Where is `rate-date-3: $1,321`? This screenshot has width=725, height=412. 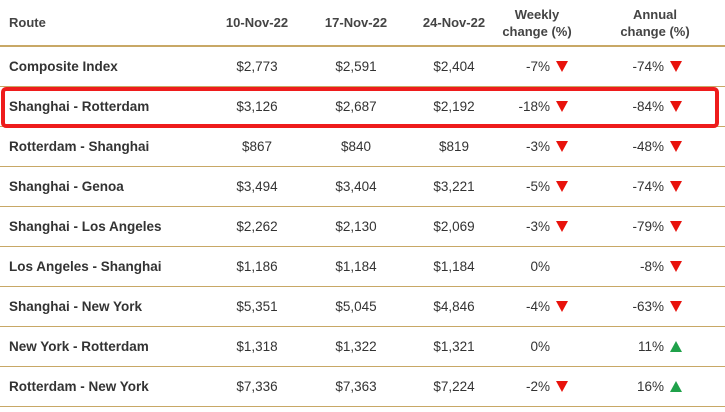 rate-date-3: $1,321 is located at coordinates (454, 346).